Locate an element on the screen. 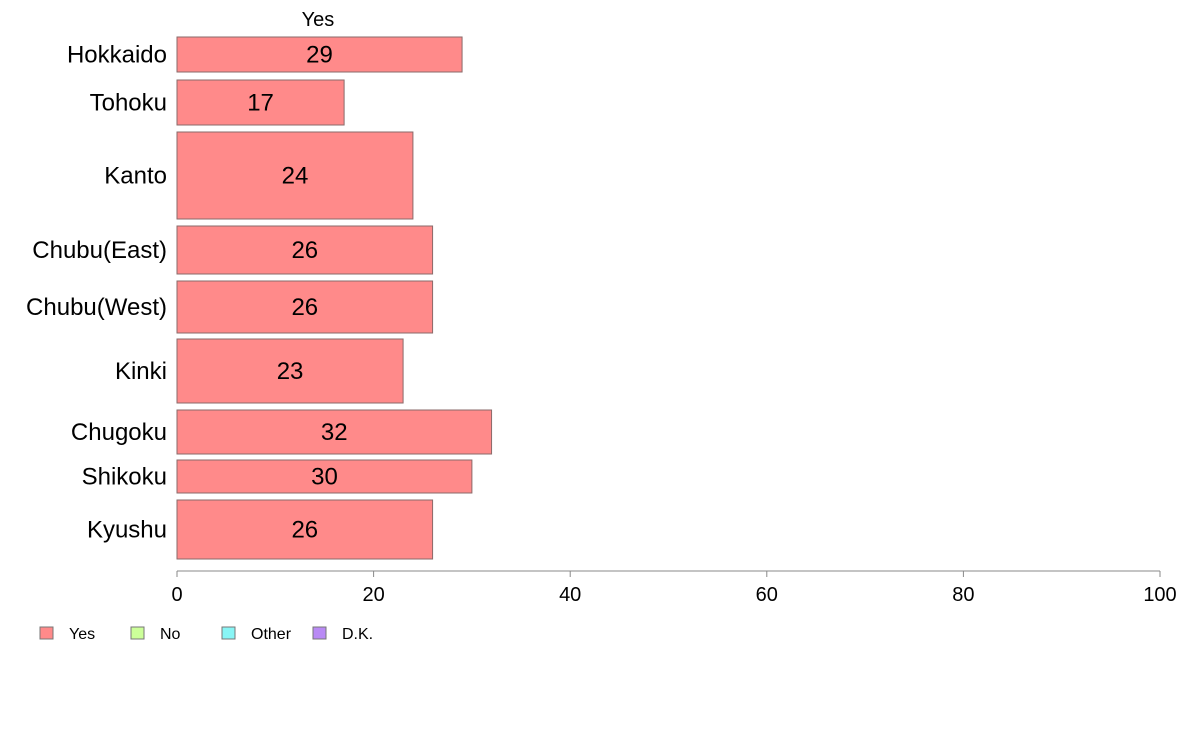 This screenshot has height=736, width=1188. category-label: Chubu(East) is located at coordinates (99, 250).